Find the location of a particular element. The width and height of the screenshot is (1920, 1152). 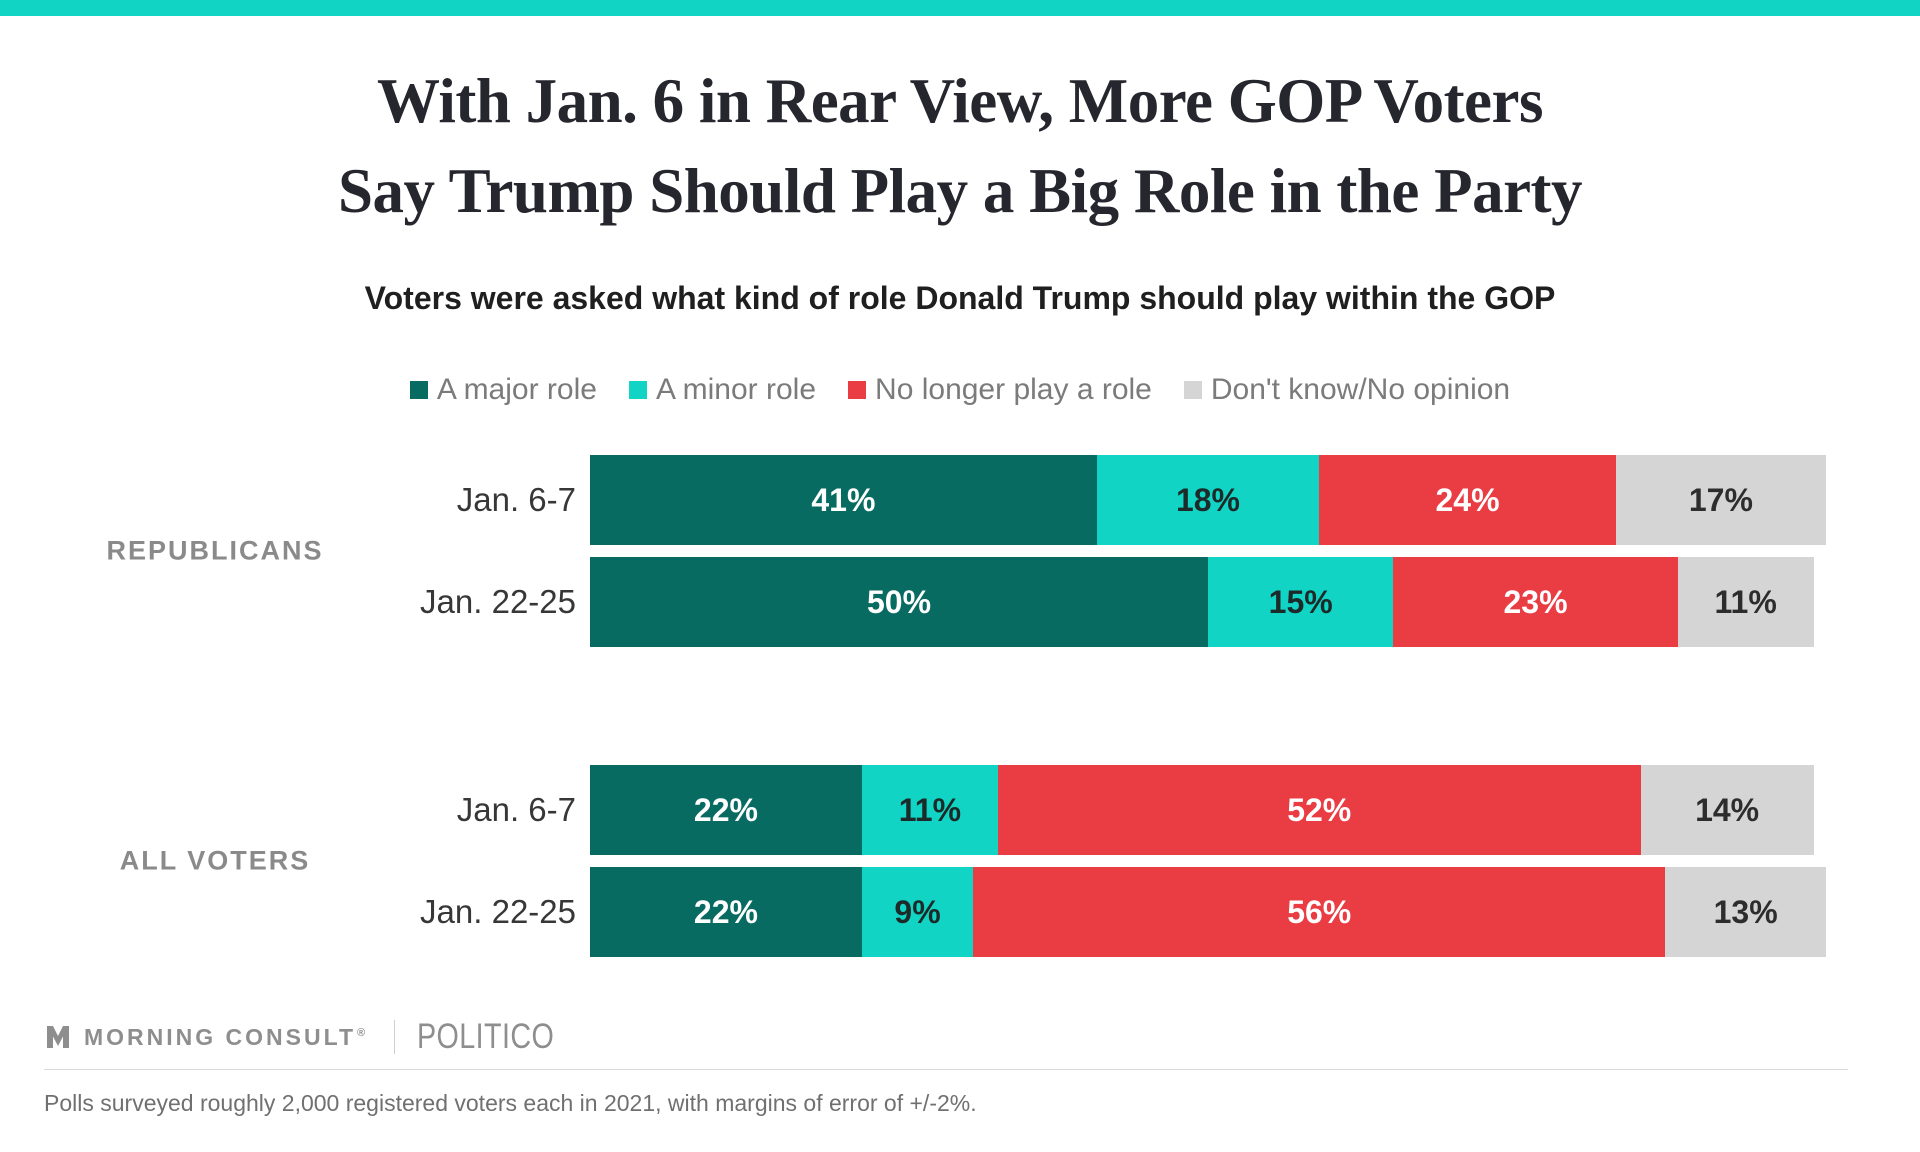

segment-value-label: 56% is located at coordinates (1319, 911).